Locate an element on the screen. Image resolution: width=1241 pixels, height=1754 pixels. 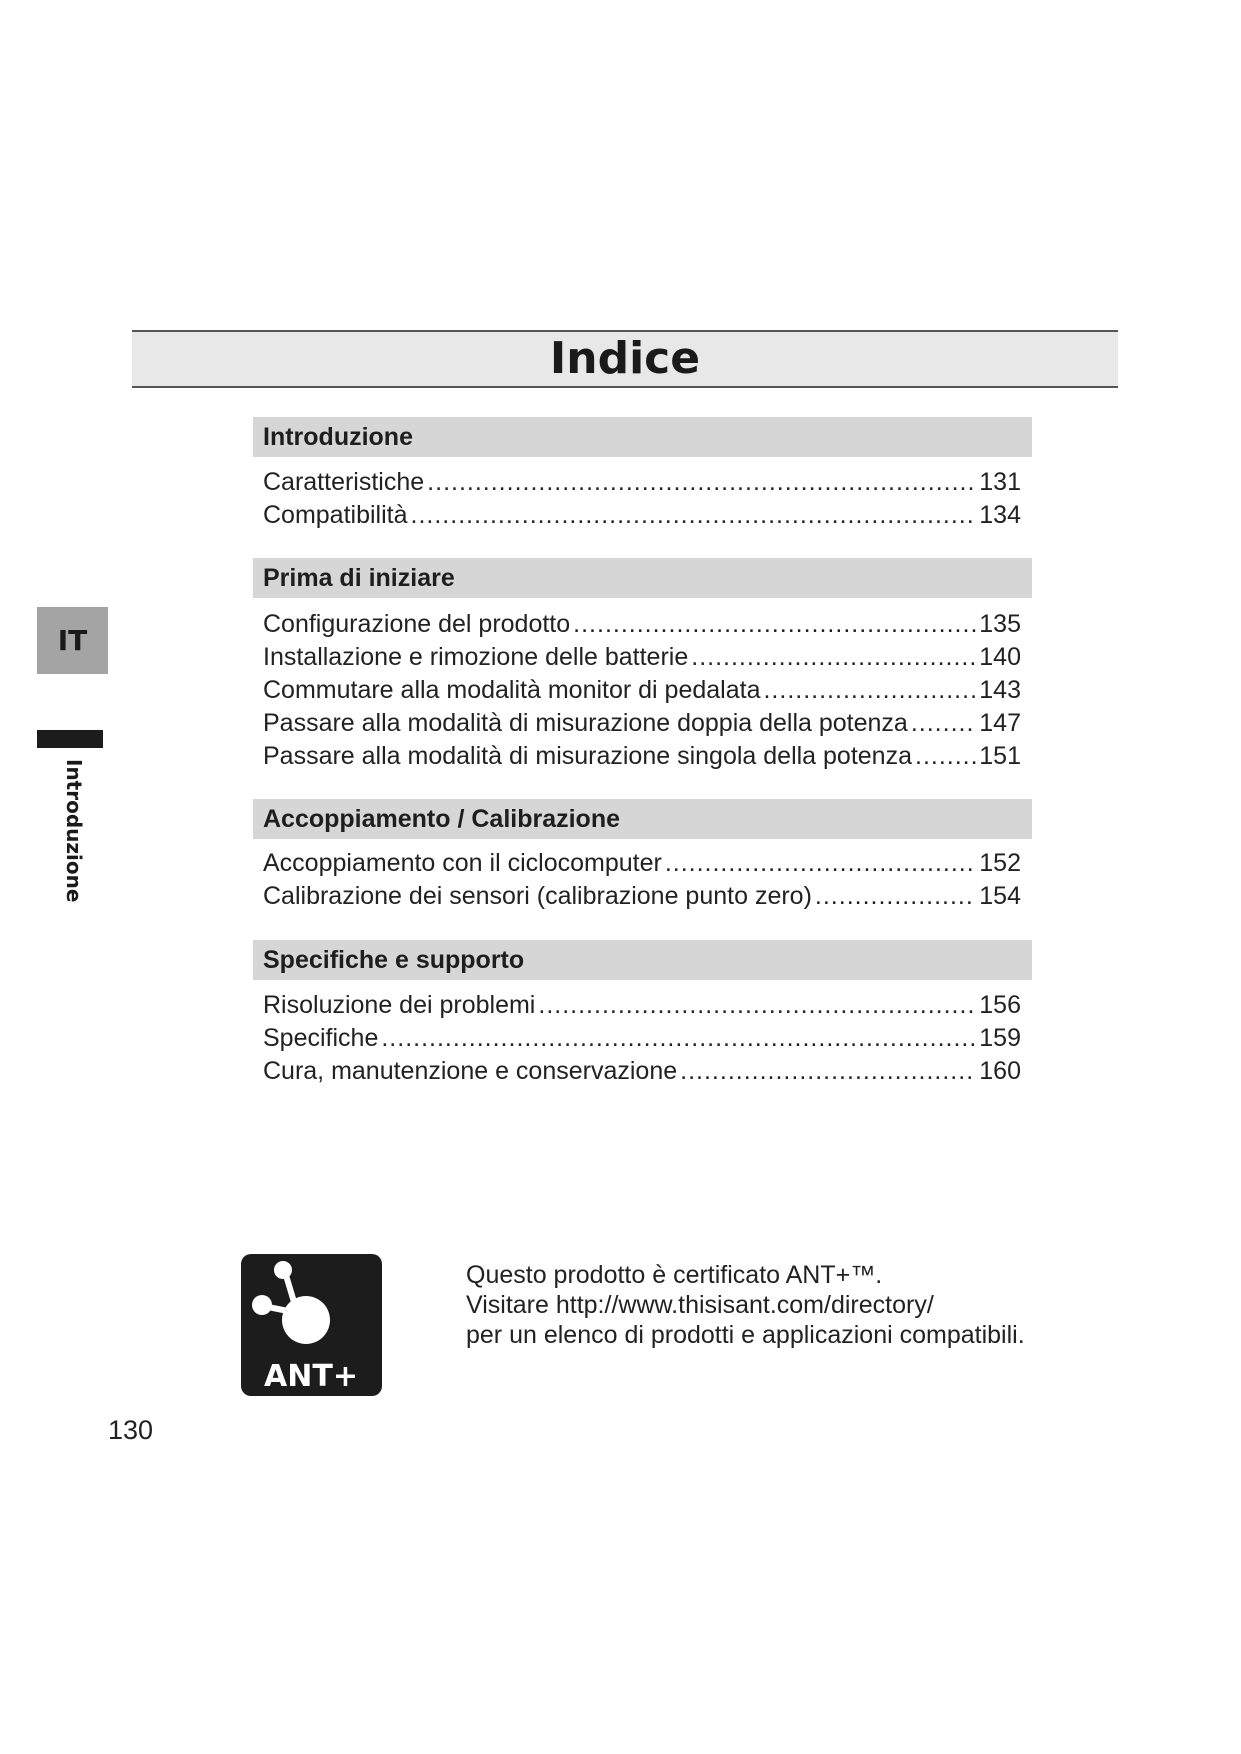
page-title: Indice is located at coordinates (625, 358).